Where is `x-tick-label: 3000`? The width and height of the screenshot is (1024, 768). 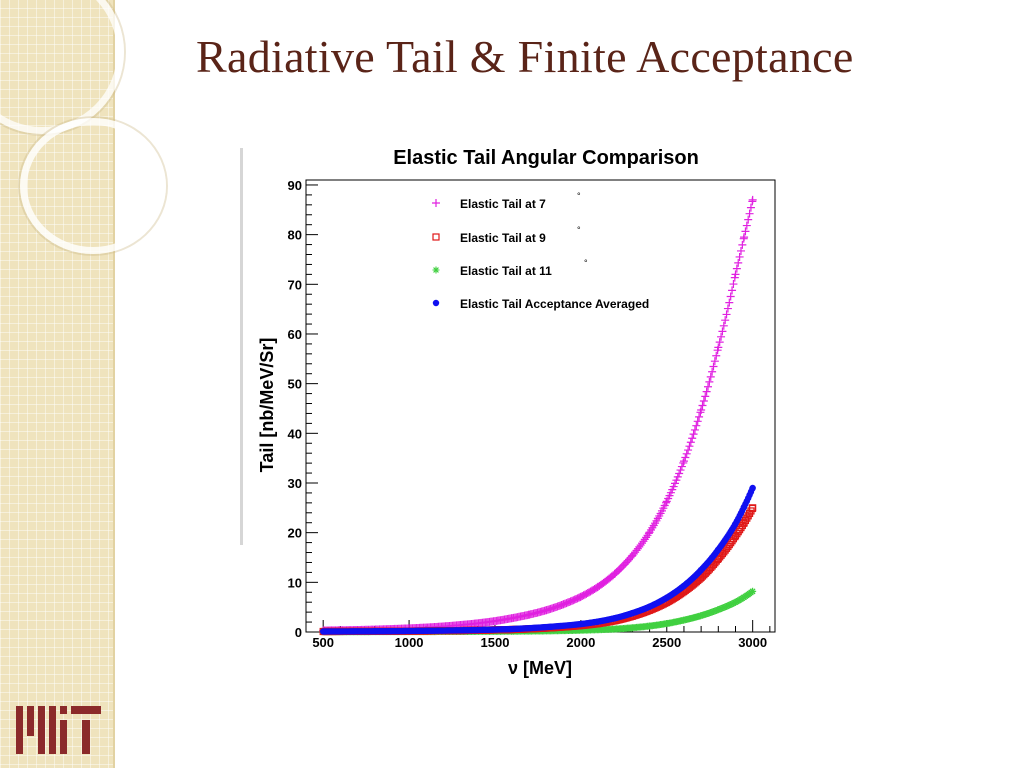
x-tick-label: 3000 is located at coordinates (752, 642).